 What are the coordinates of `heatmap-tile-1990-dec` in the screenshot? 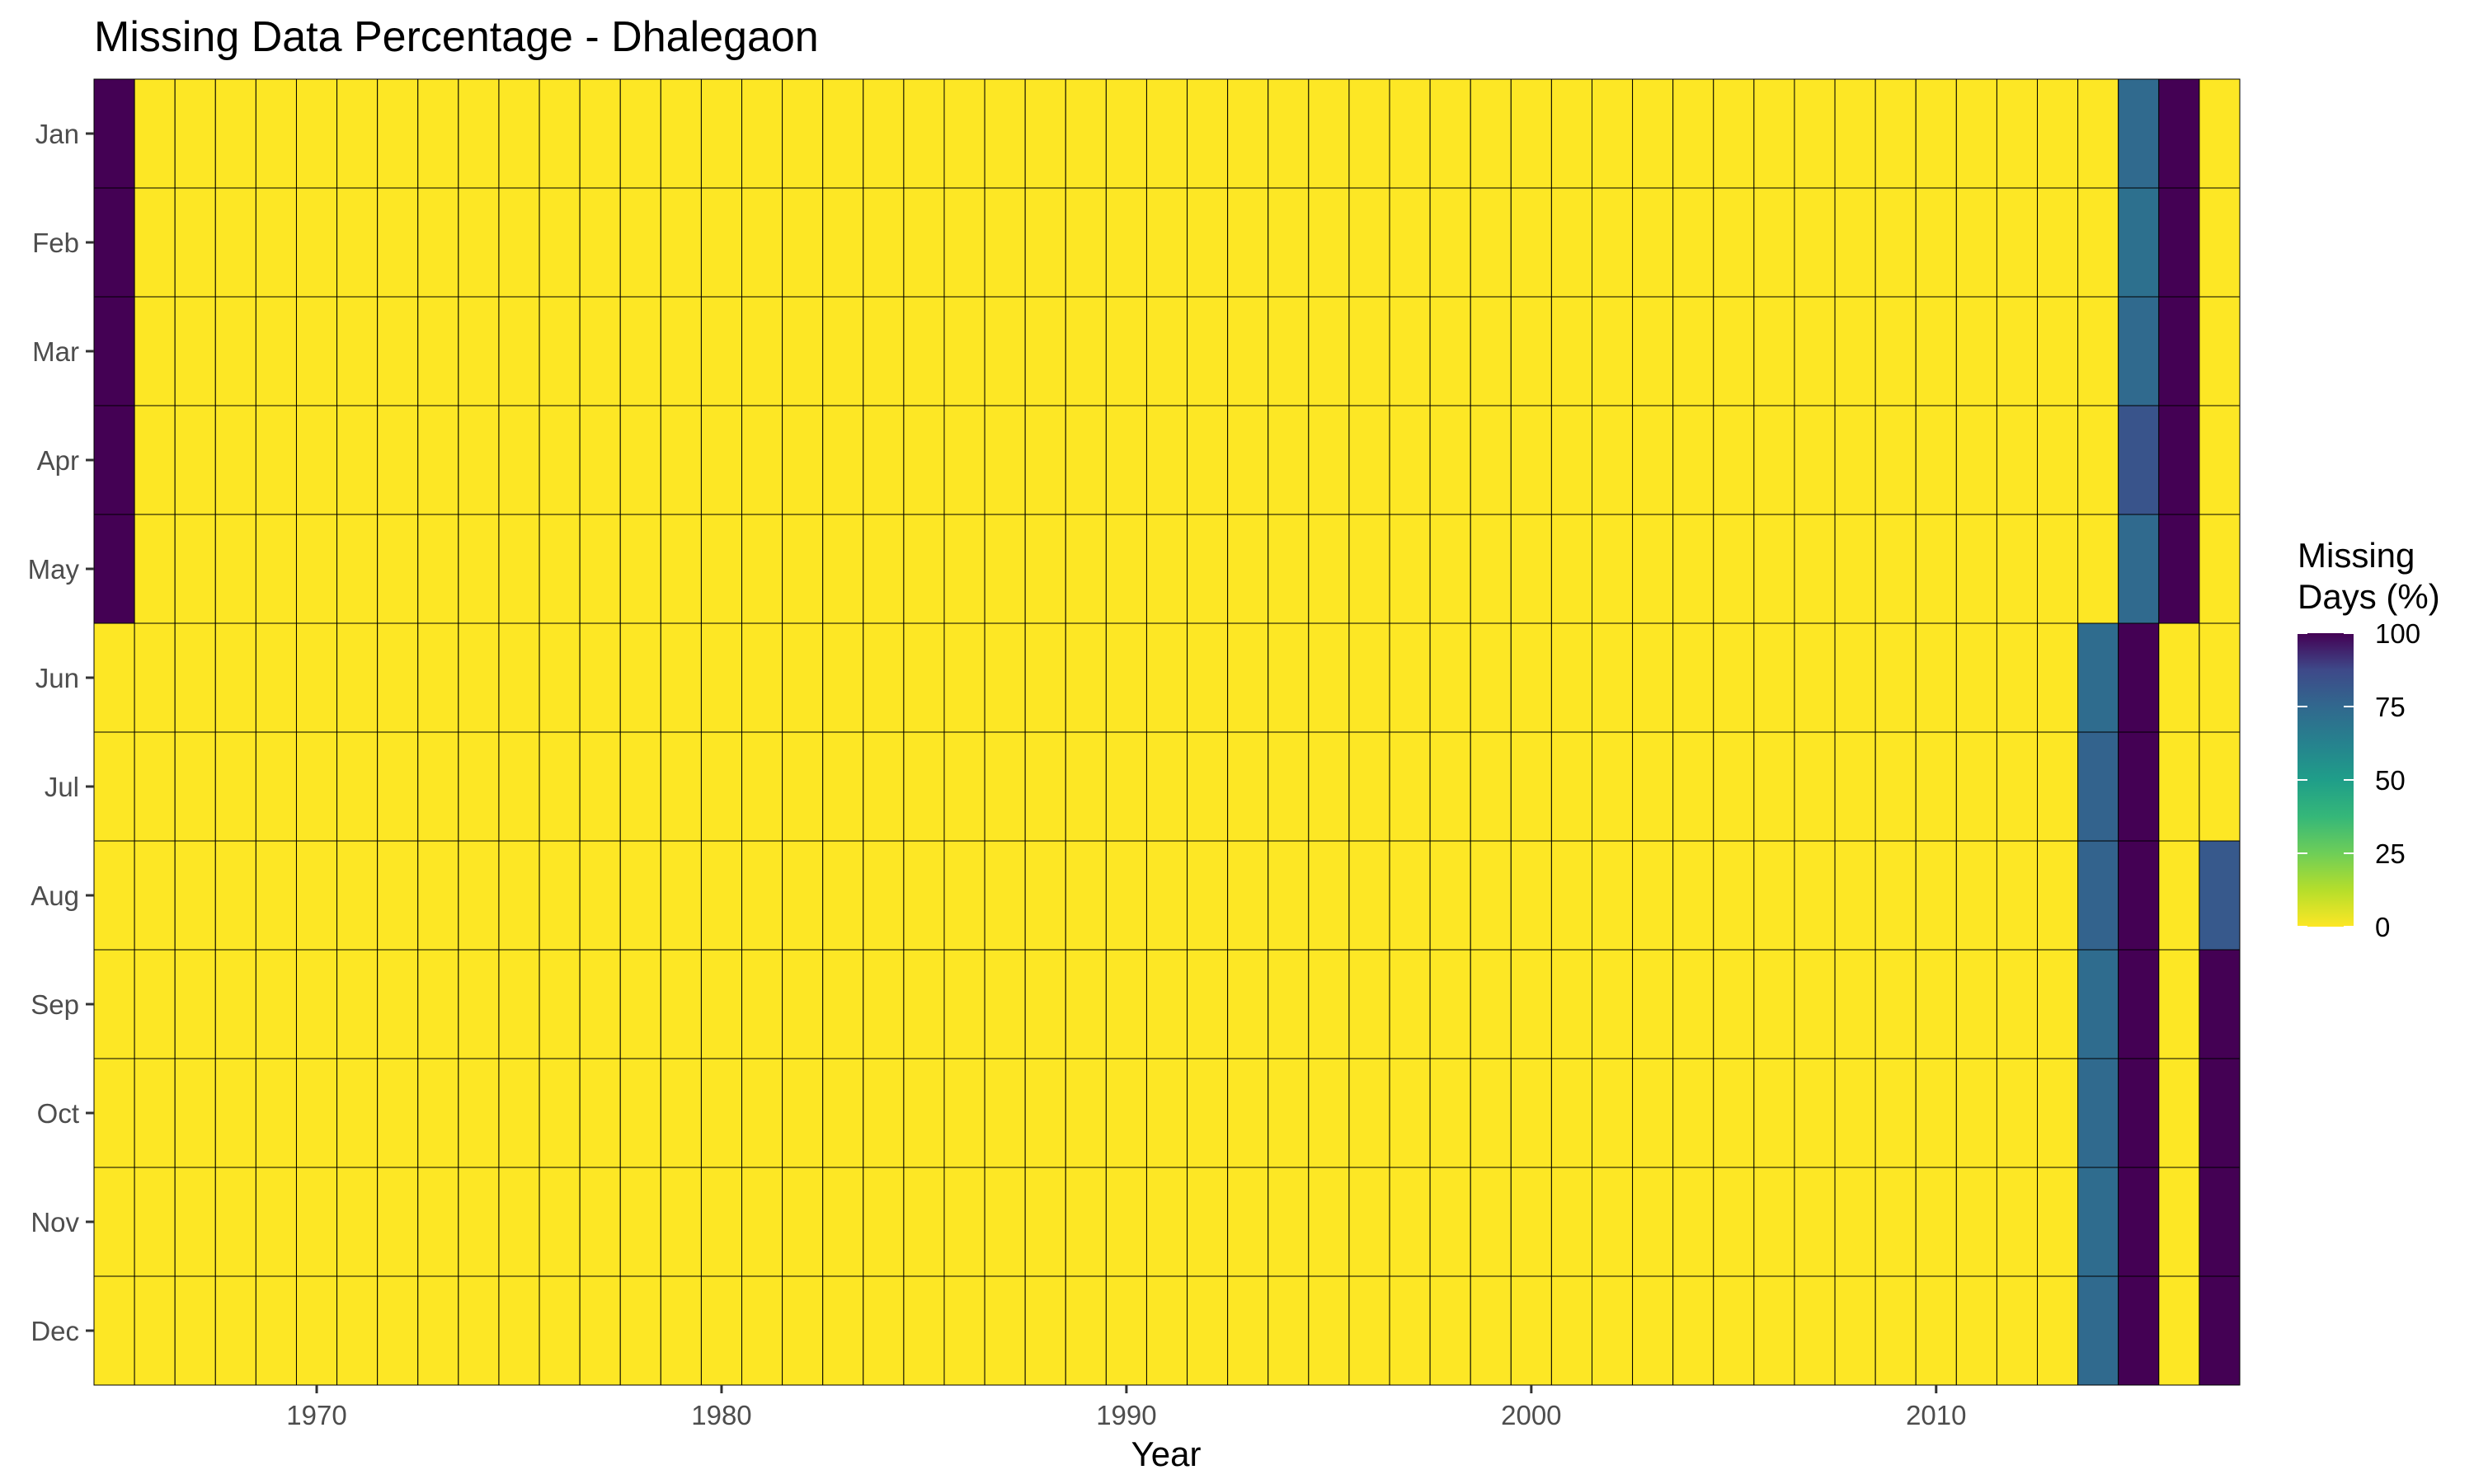 It's located at (1126, 1330).